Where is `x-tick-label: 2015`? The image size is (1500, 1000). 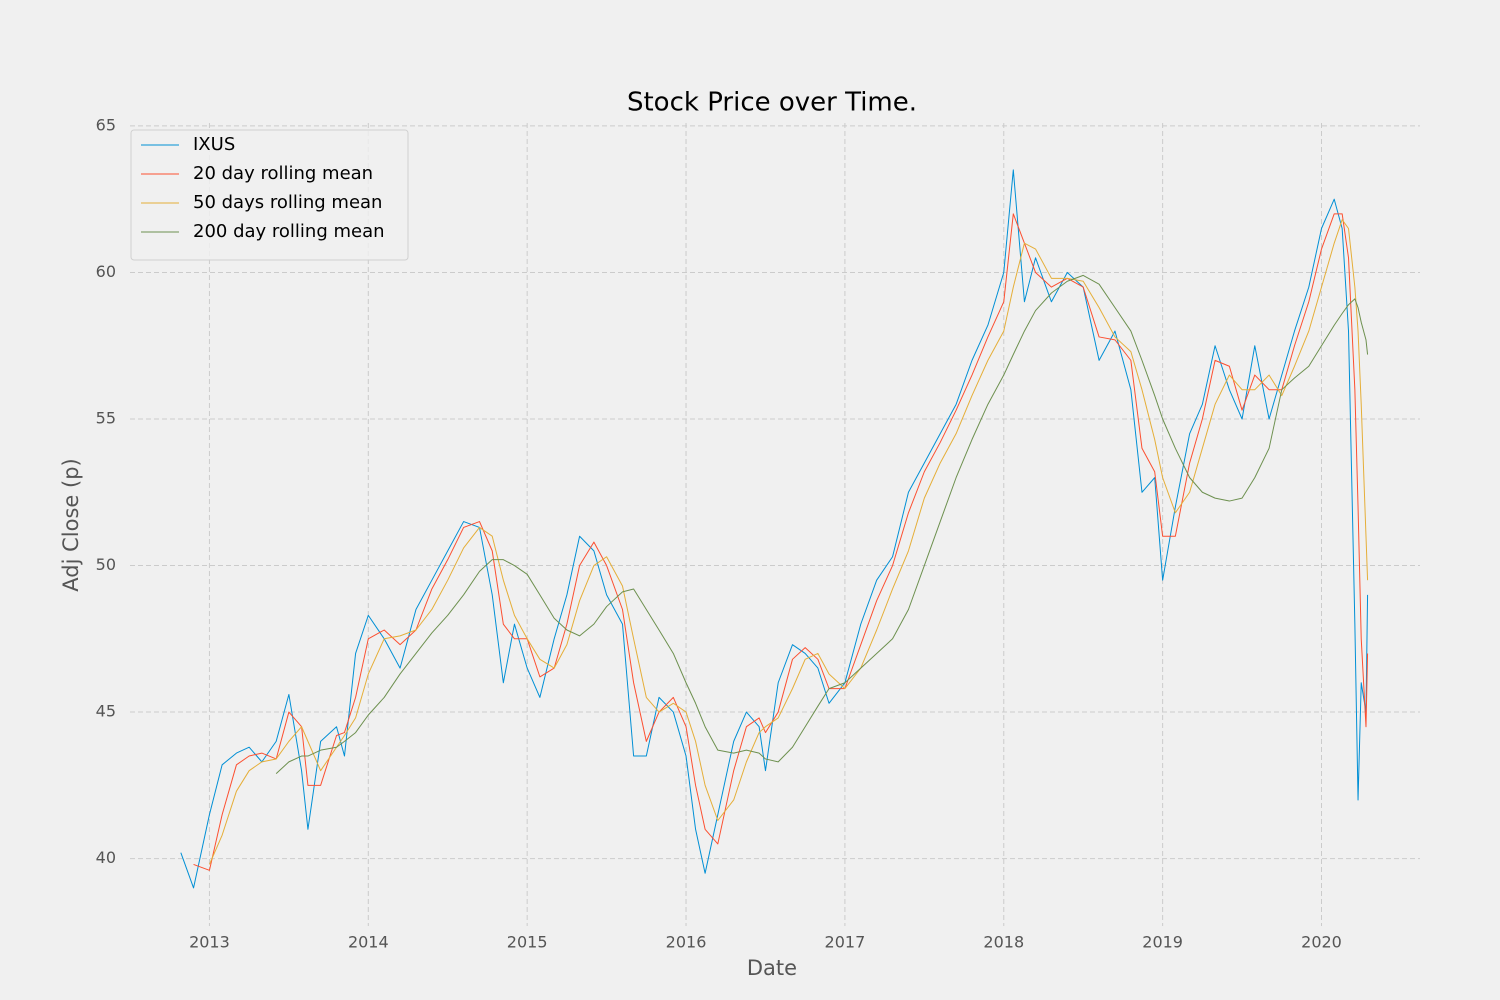
x-tick-label: 2015 is located at coordinates (527, 942).